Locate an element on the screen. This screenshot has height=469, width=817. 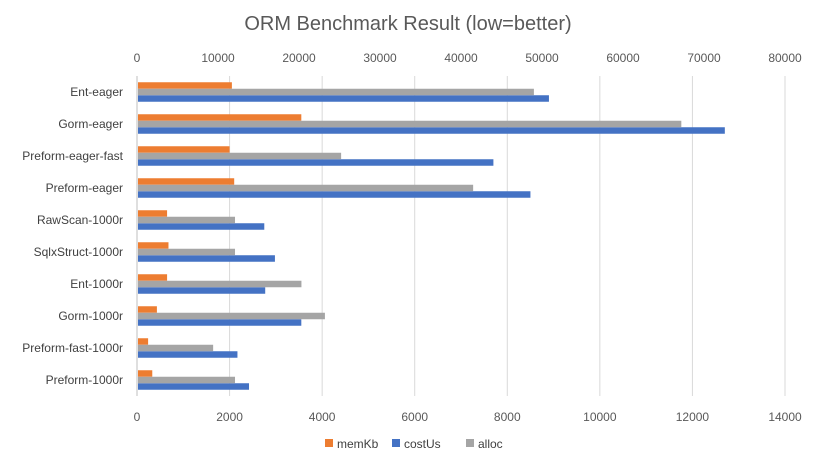
legend-label-alloc: alloc is located at coordinates (490, 444).